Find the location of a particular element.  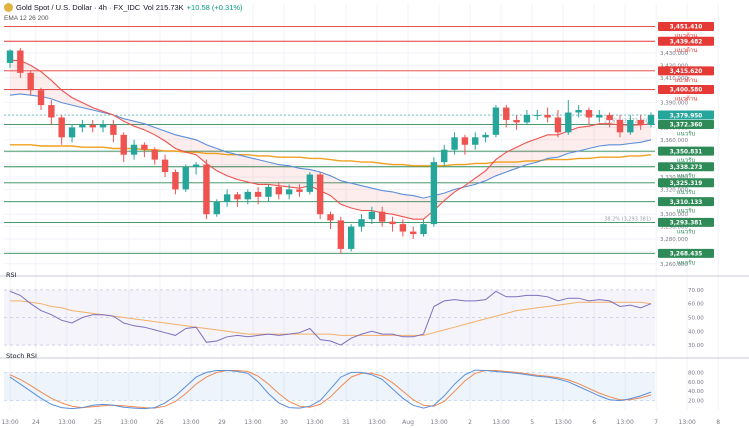

support-price-tag: 3,338.273 is located at coordinates (686, 167).